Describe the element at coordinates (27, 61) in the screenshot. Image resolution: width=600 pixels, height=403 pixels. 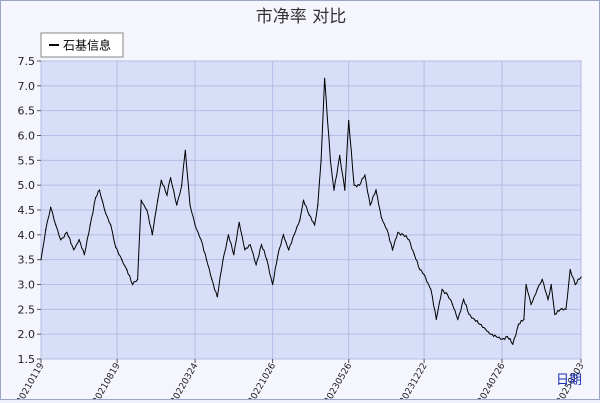
I see `y-tick-label: 7.5` at that location.